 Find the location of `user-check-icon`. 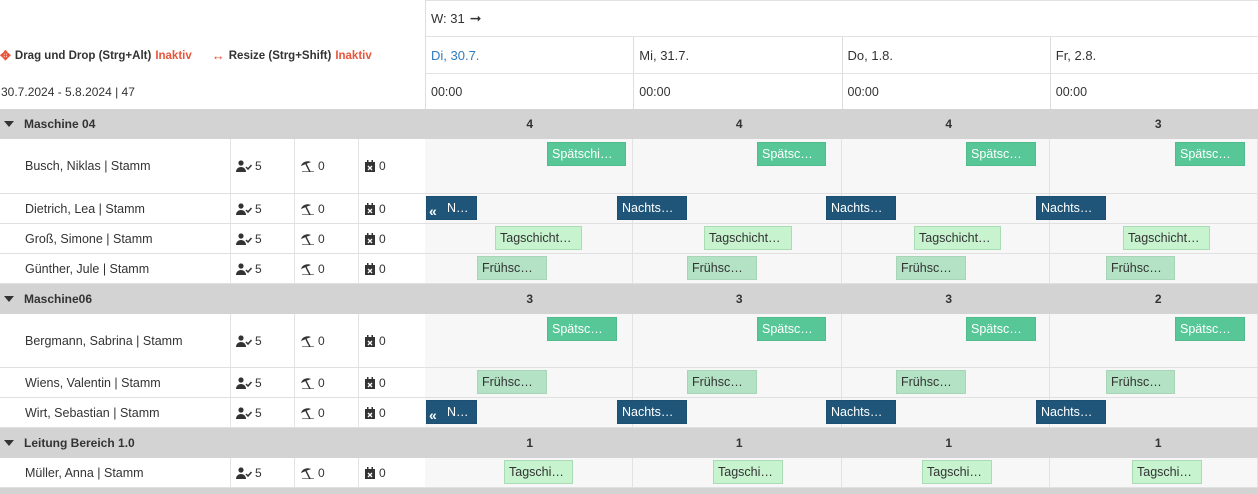

user-check-icon is located at coordinates (244, 382).